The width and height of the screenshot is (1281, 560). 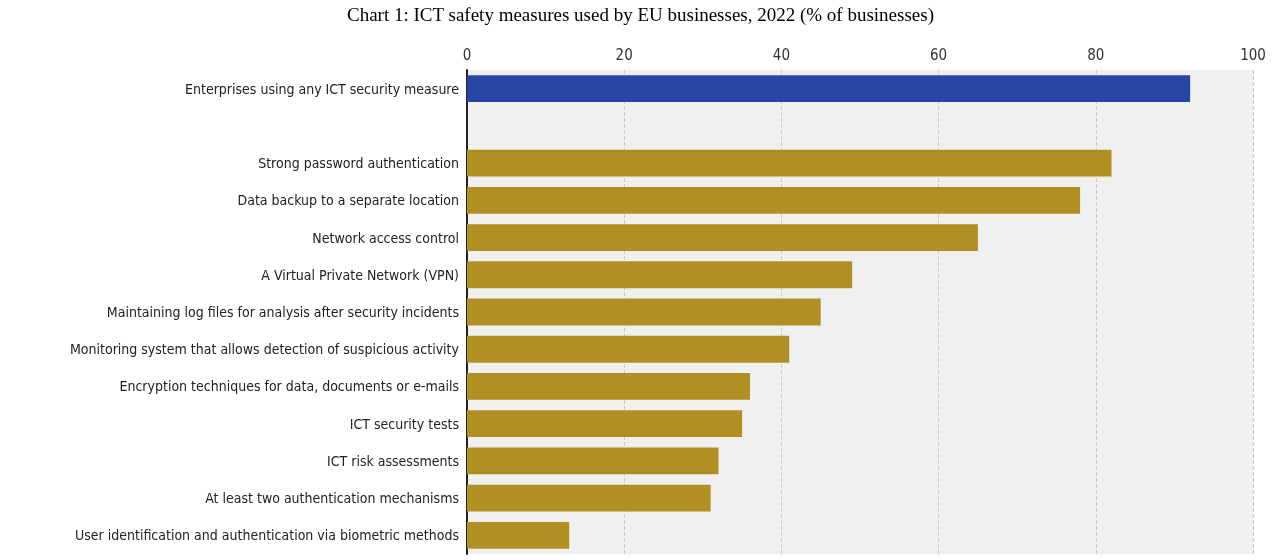 What do you see at coordinates (467, 54) in the screenshot?
I see `x-tick-label: 0` at bounding box center [467, 54].